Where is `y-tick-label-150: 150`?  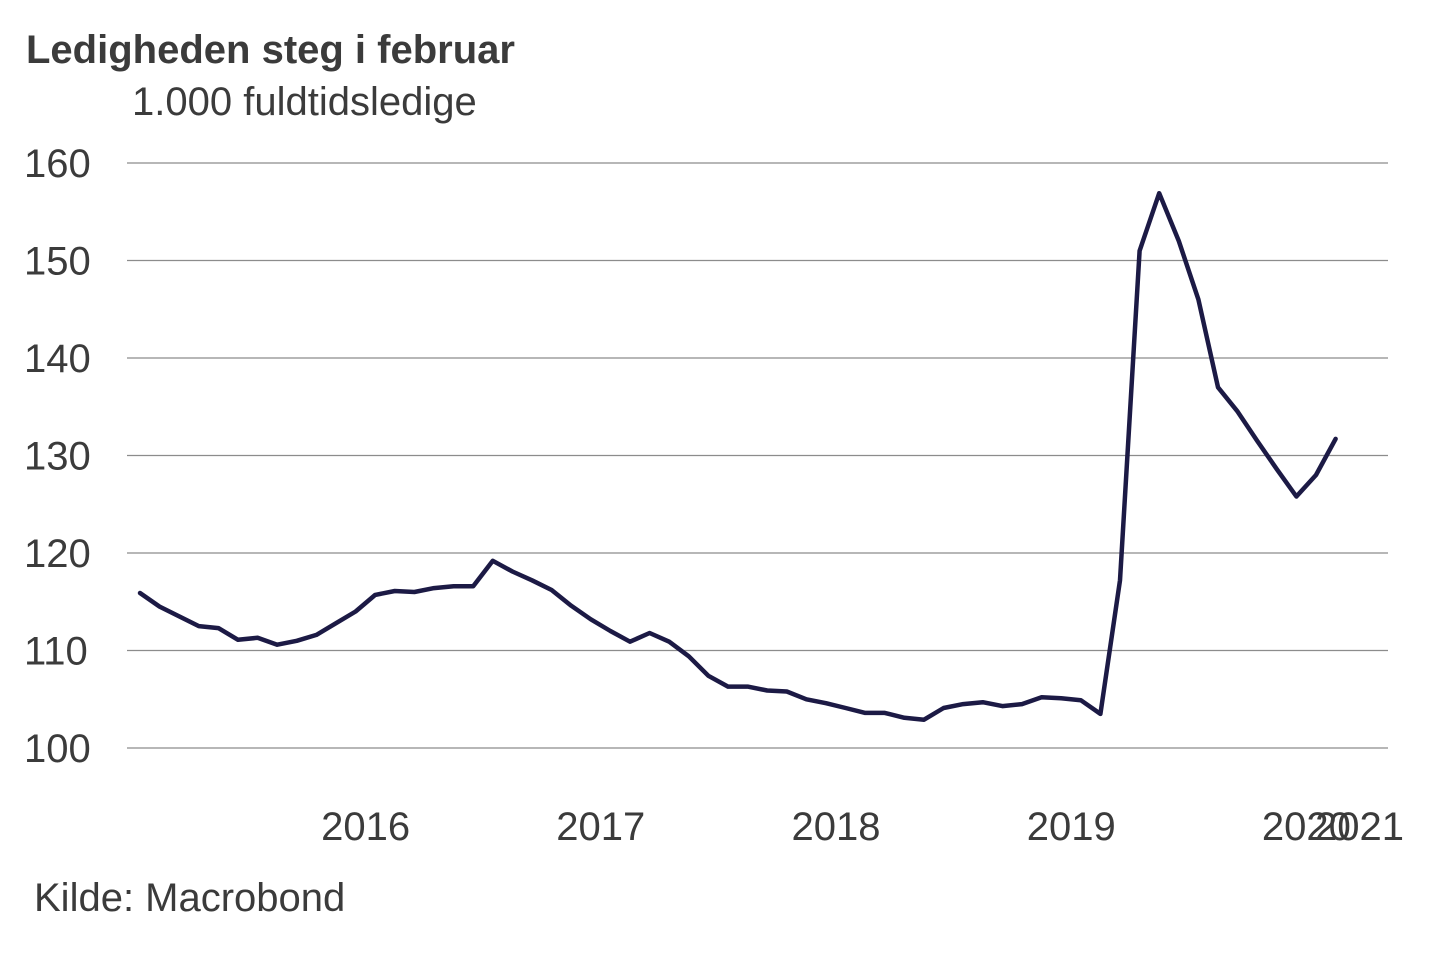
y-tick-label-150: 150 is located at coordinates (57, 262).